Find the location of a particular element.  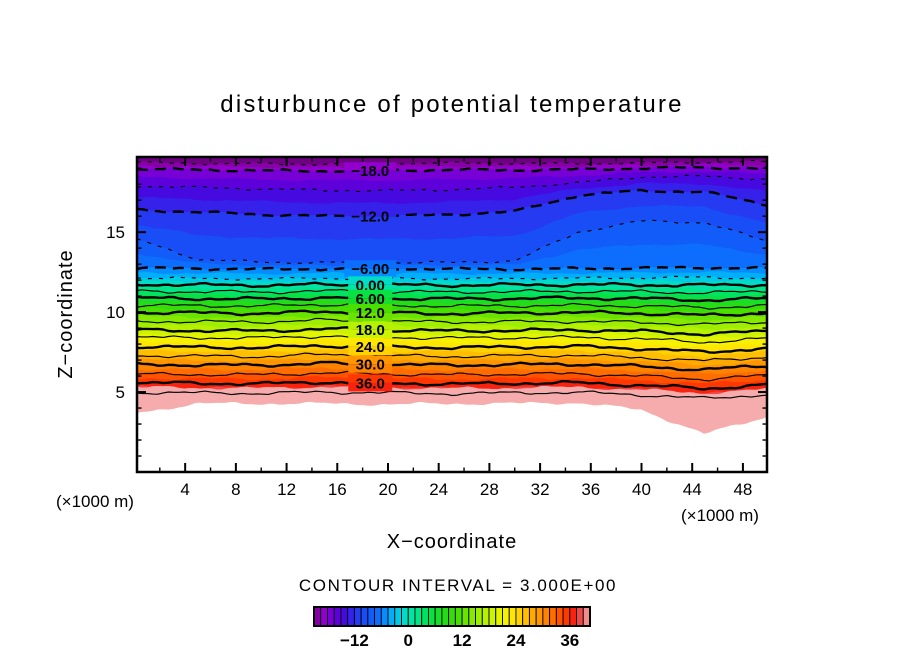

z-tick-label: 5 is located at coordinates (120, 392).